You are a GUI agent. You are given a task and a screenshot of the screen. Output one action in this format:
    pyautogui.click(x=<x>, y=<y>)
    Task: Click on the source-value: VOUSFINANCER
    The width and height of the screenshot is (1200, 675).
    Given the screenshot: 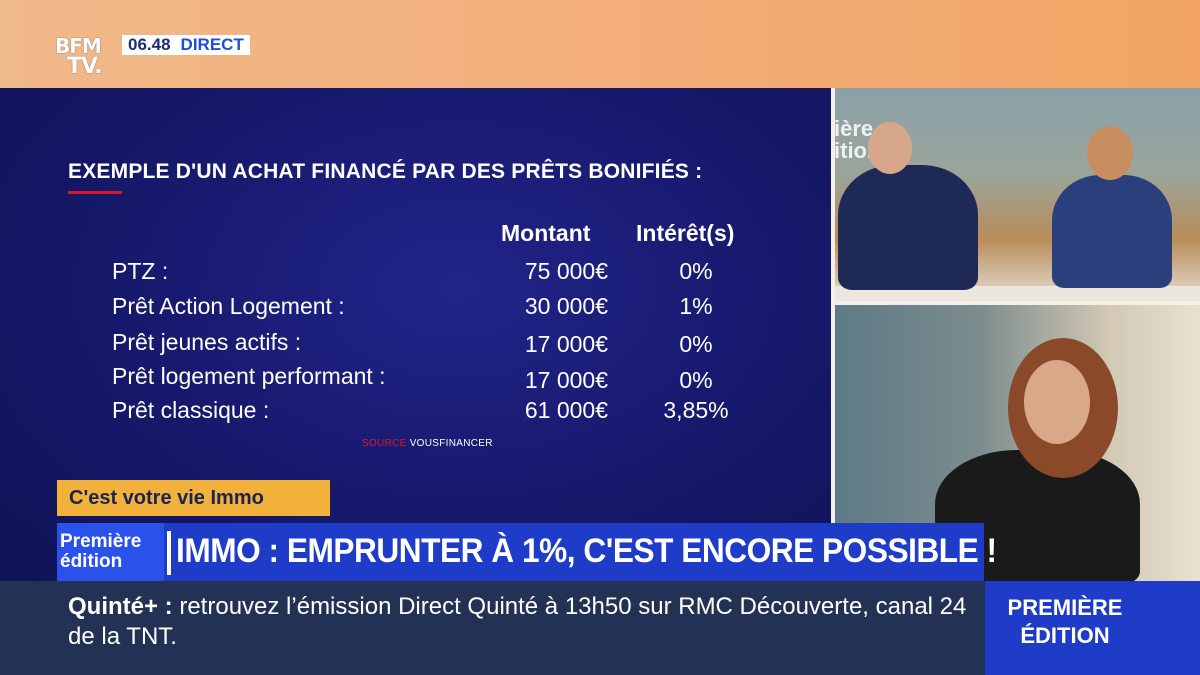 What is the action you would take?
    pyautogui.click(x=451, y=443)
    